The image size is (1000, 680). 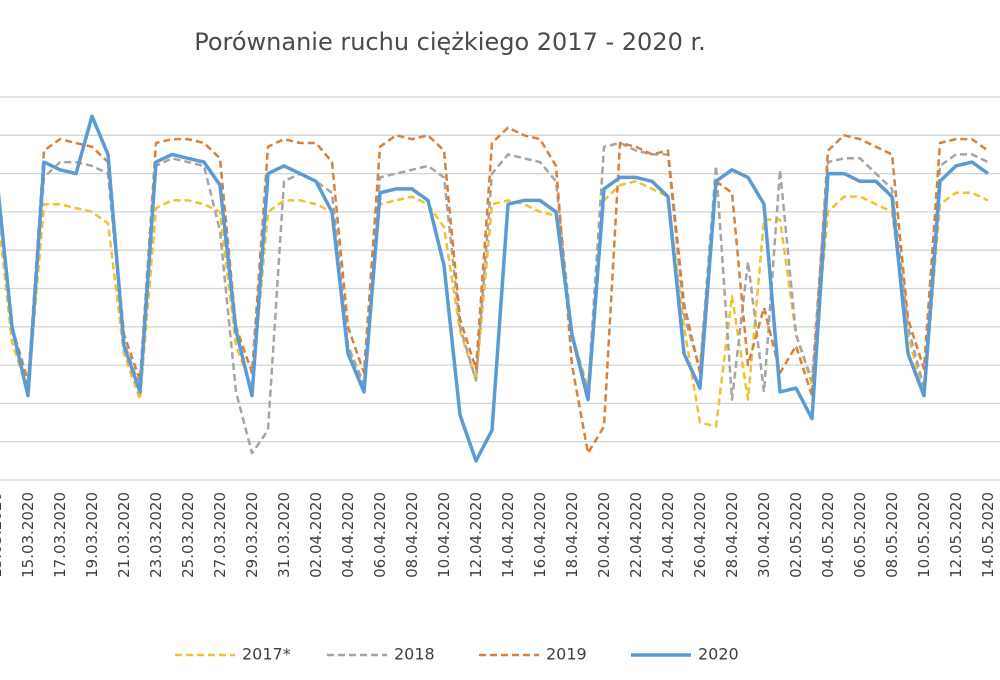 What do you see at coordinates (60, 535) in the screenshot?
I see `x-tick-label: 17.03.2020` at bounding box center [60, 535].